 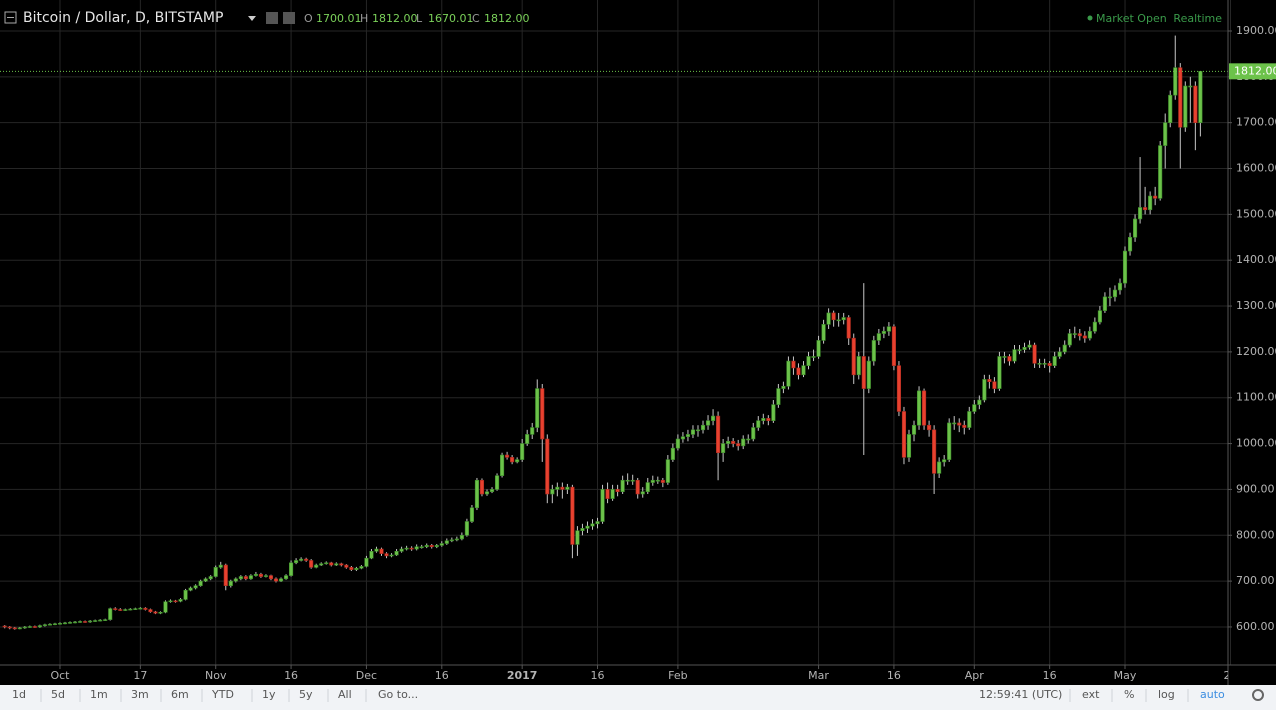 What do you see at coordinates (10, 17) in the screenshot?
I see `collapse-icon` at bounding box center [10, 17].